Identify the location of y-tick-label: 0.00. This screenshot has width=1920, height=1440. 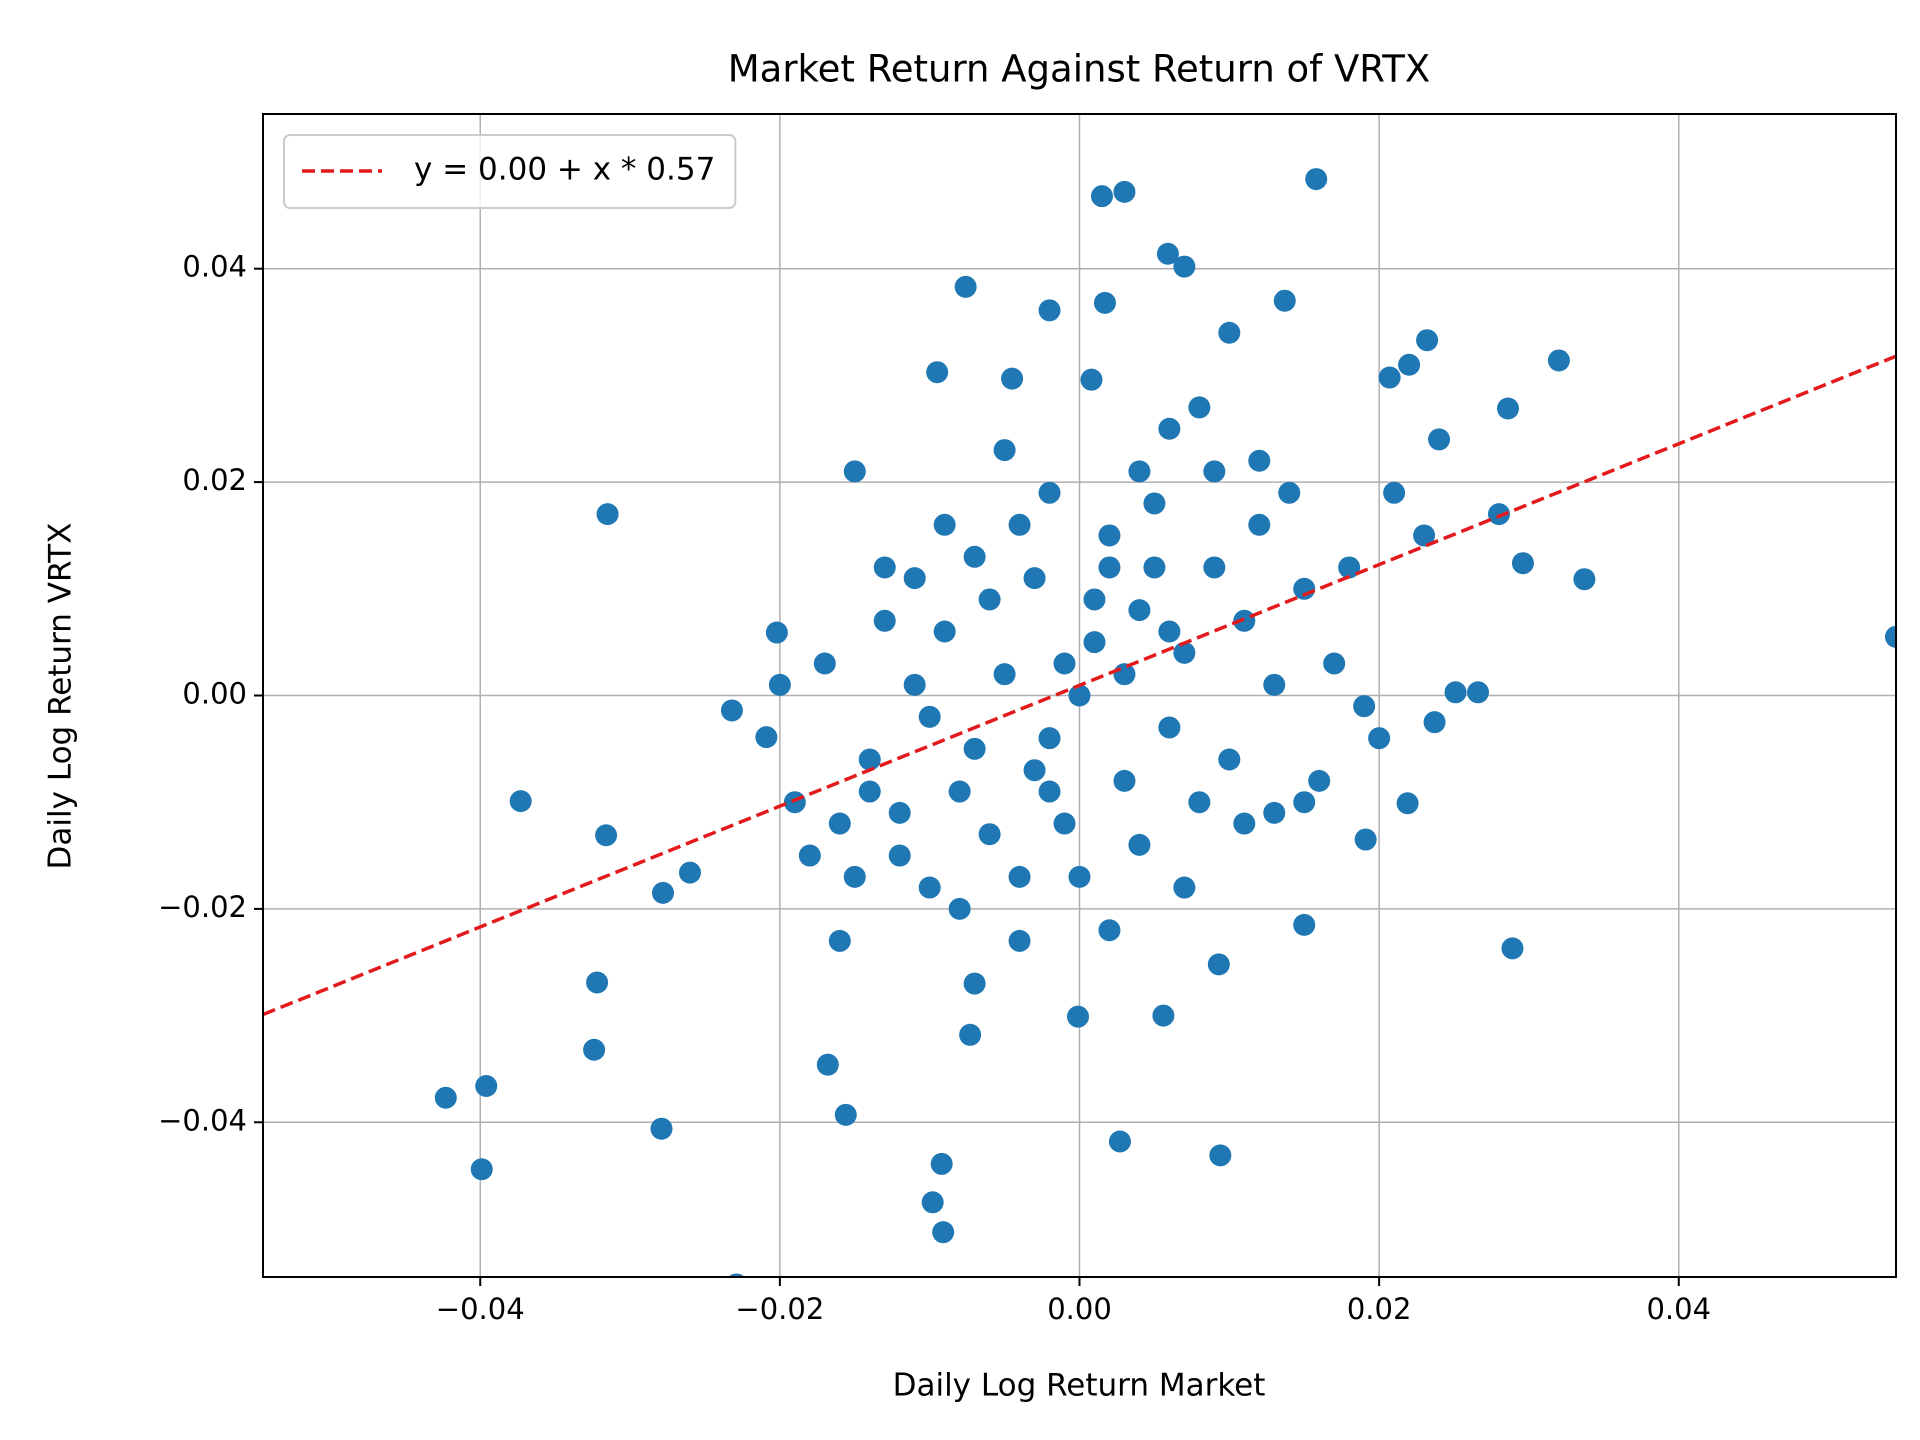
(214, 694).